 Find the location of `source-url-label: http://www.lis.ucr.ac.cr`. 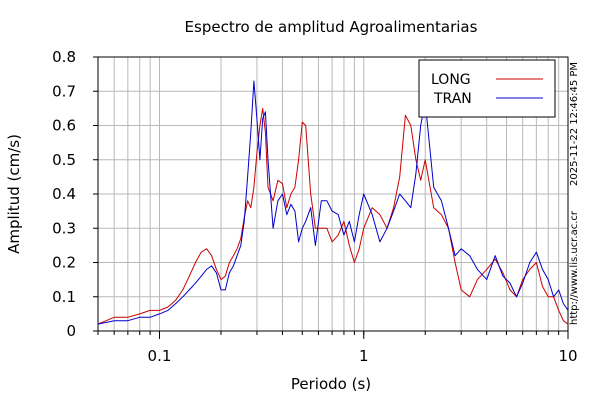

source-url-label: http://www.lis.ucr.ac.cr is located at coordinates (574, 267).